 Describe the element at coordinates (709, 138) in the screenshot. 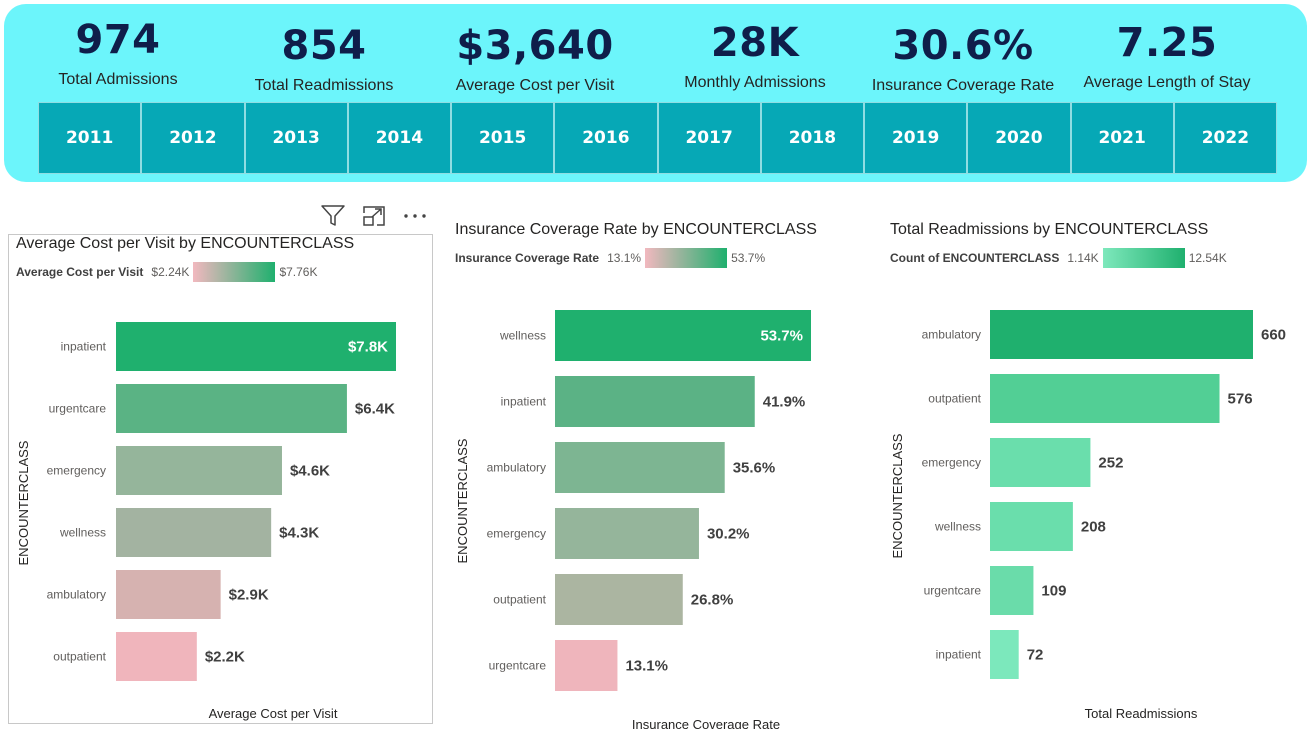

I see `year-button-2017: 2017` at that location.